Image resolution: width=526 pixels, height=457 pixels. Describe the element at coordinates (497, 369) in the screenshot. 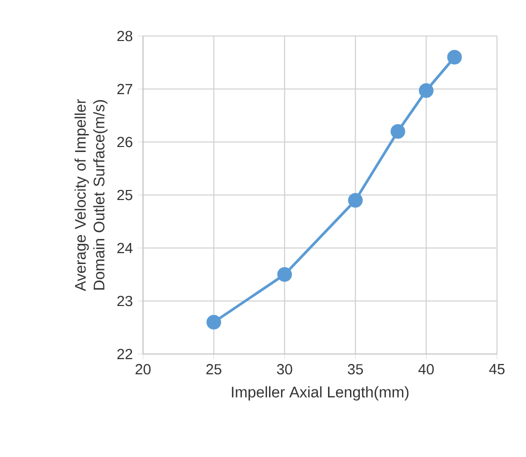

I see `x-tick-label: 45` at that location.